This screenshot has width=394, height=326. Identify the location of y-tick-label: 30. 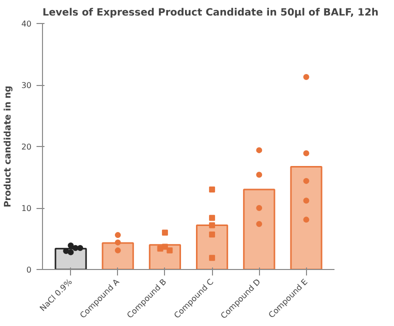
(26, 85).